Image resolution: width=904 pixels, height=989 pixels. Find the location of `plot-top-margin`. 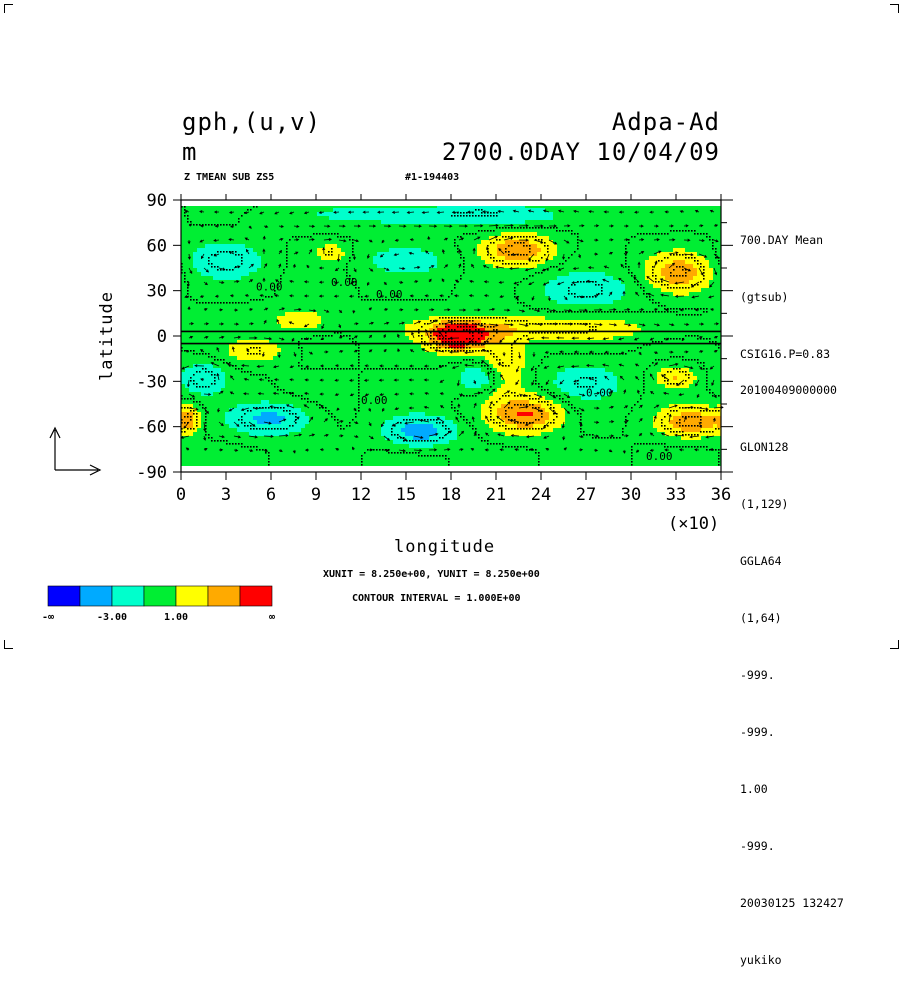

plot-top-margin is located at coordinates (451, 203).